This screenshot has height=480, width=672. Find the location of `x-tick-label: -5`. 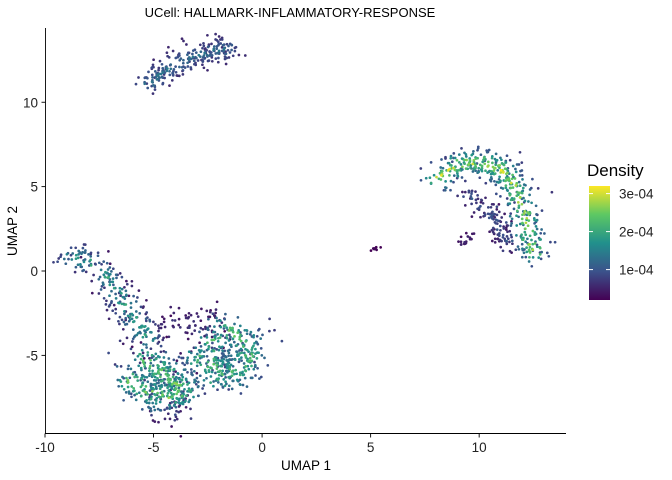

x-tick-label: -5 is located at coordinates (154, 447).